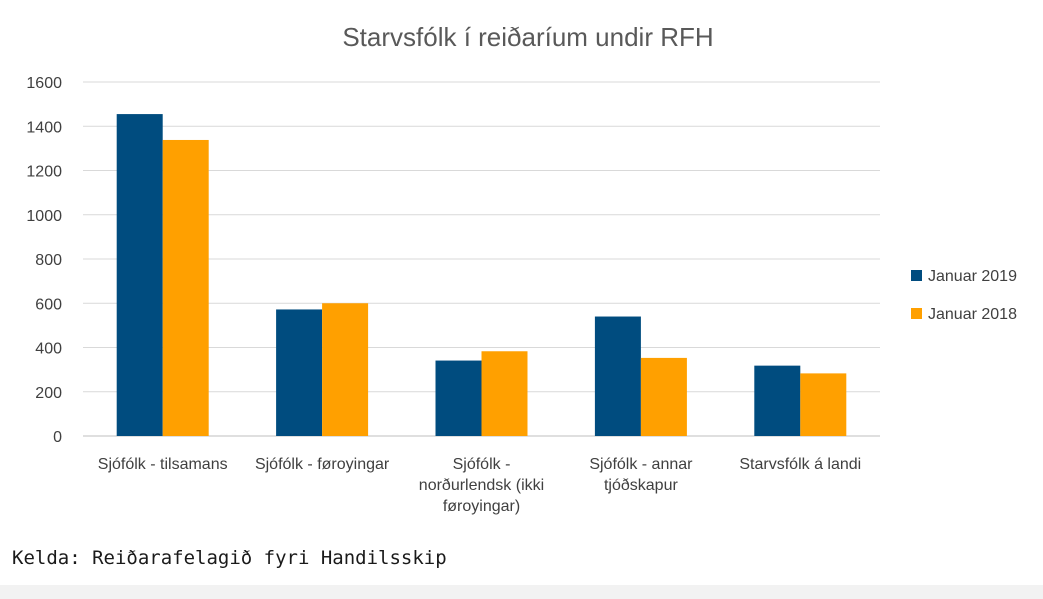  What do you see at coordinates (48, 260) in the screenshot?
I see `y-tick-label: 800` at bounding box center [48, 260].